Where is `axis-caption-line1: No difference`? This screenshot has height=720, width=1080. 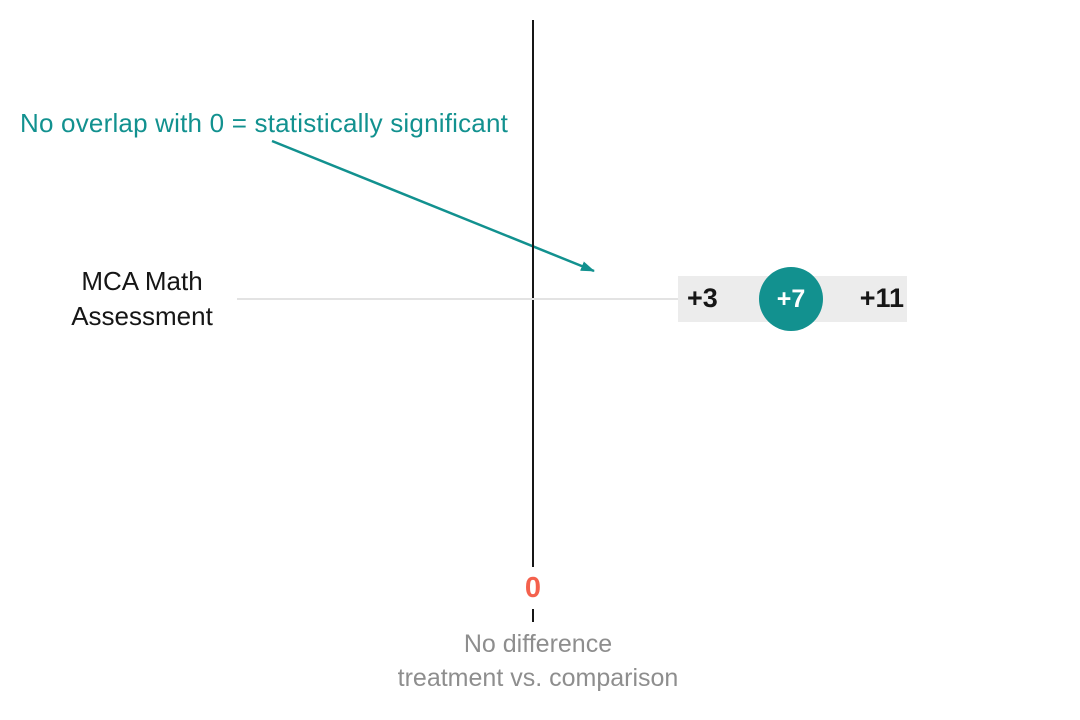
axis-caption-line1: No difference is located at coordinates (538, 644).